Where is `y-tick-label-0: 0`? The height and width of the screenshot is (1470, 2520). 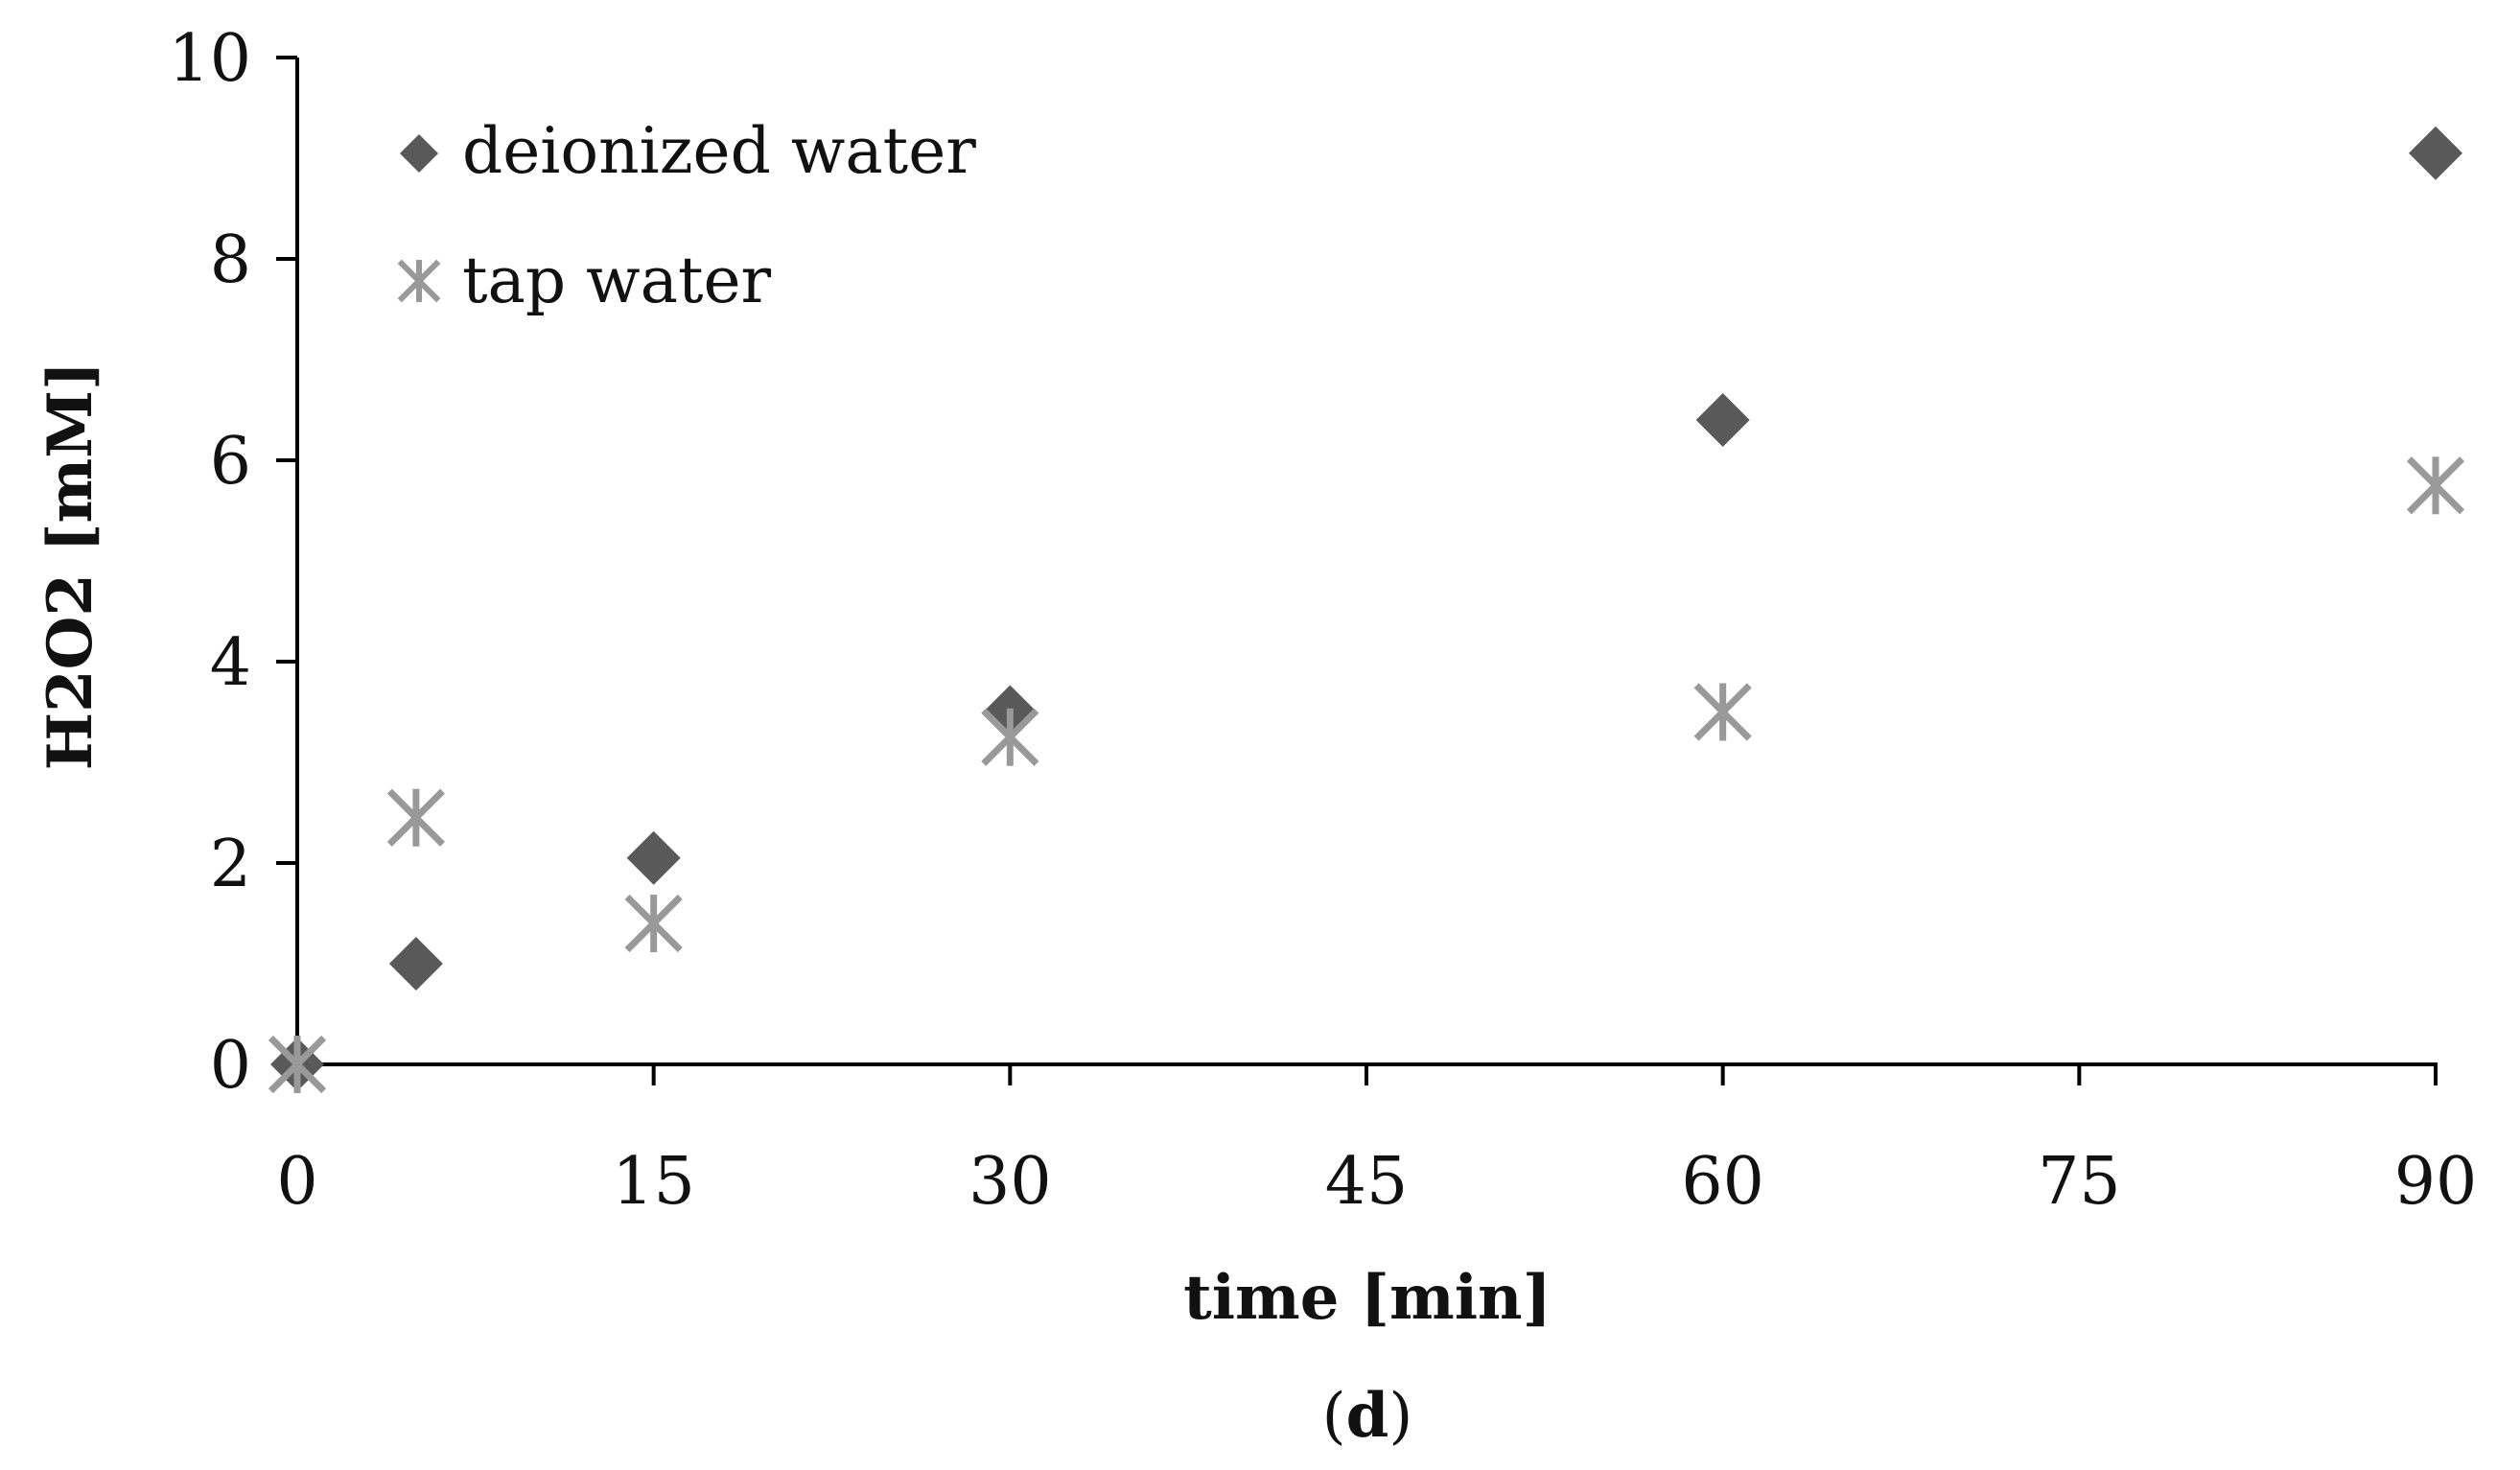
y-tick-label-0: 0 is located at coordinates (230, 1066).